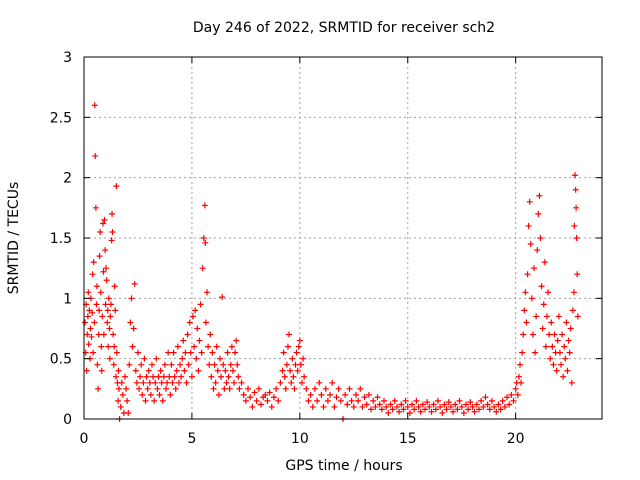 Image resolution: width=640 pixels, height=480 pixels. Describe the element at coordinates (343, 466) in the screenshot. I see `x-axis-label: GPS time / hours` at that location.